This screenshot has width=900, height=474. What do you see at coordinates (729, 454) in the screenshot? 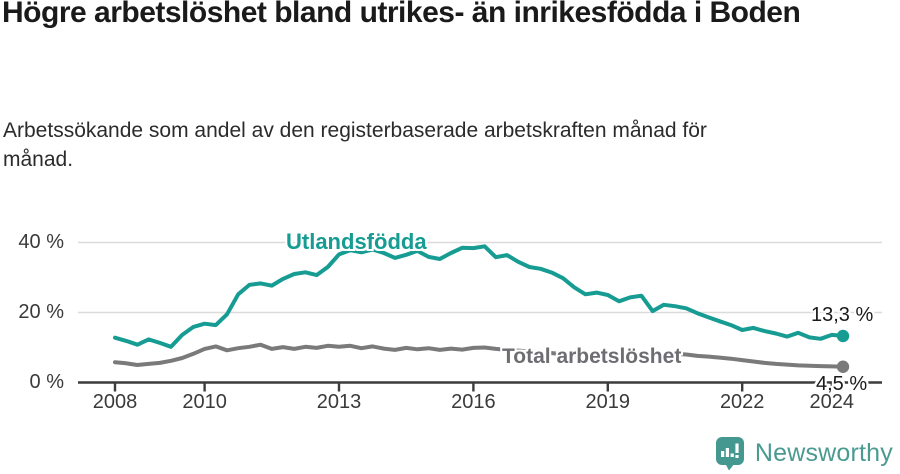
I see `newsworthy-logo-icon` at bounding box center [729, 454].